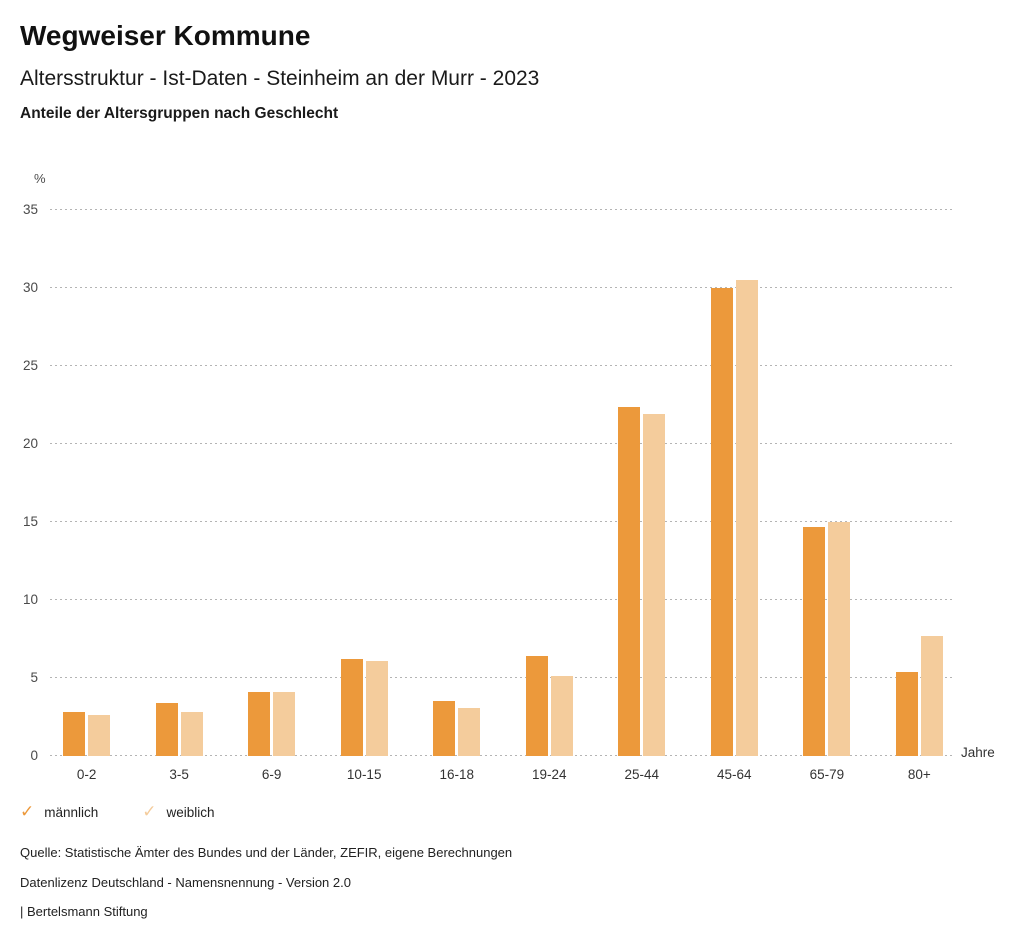 Image resolution: width=1024 pixels, height=946 pixels. What do you see at coordinates (919, 774) in the screenshot?
I see `x-axis-label-80+: 80+` at bounding box center [919, 774].